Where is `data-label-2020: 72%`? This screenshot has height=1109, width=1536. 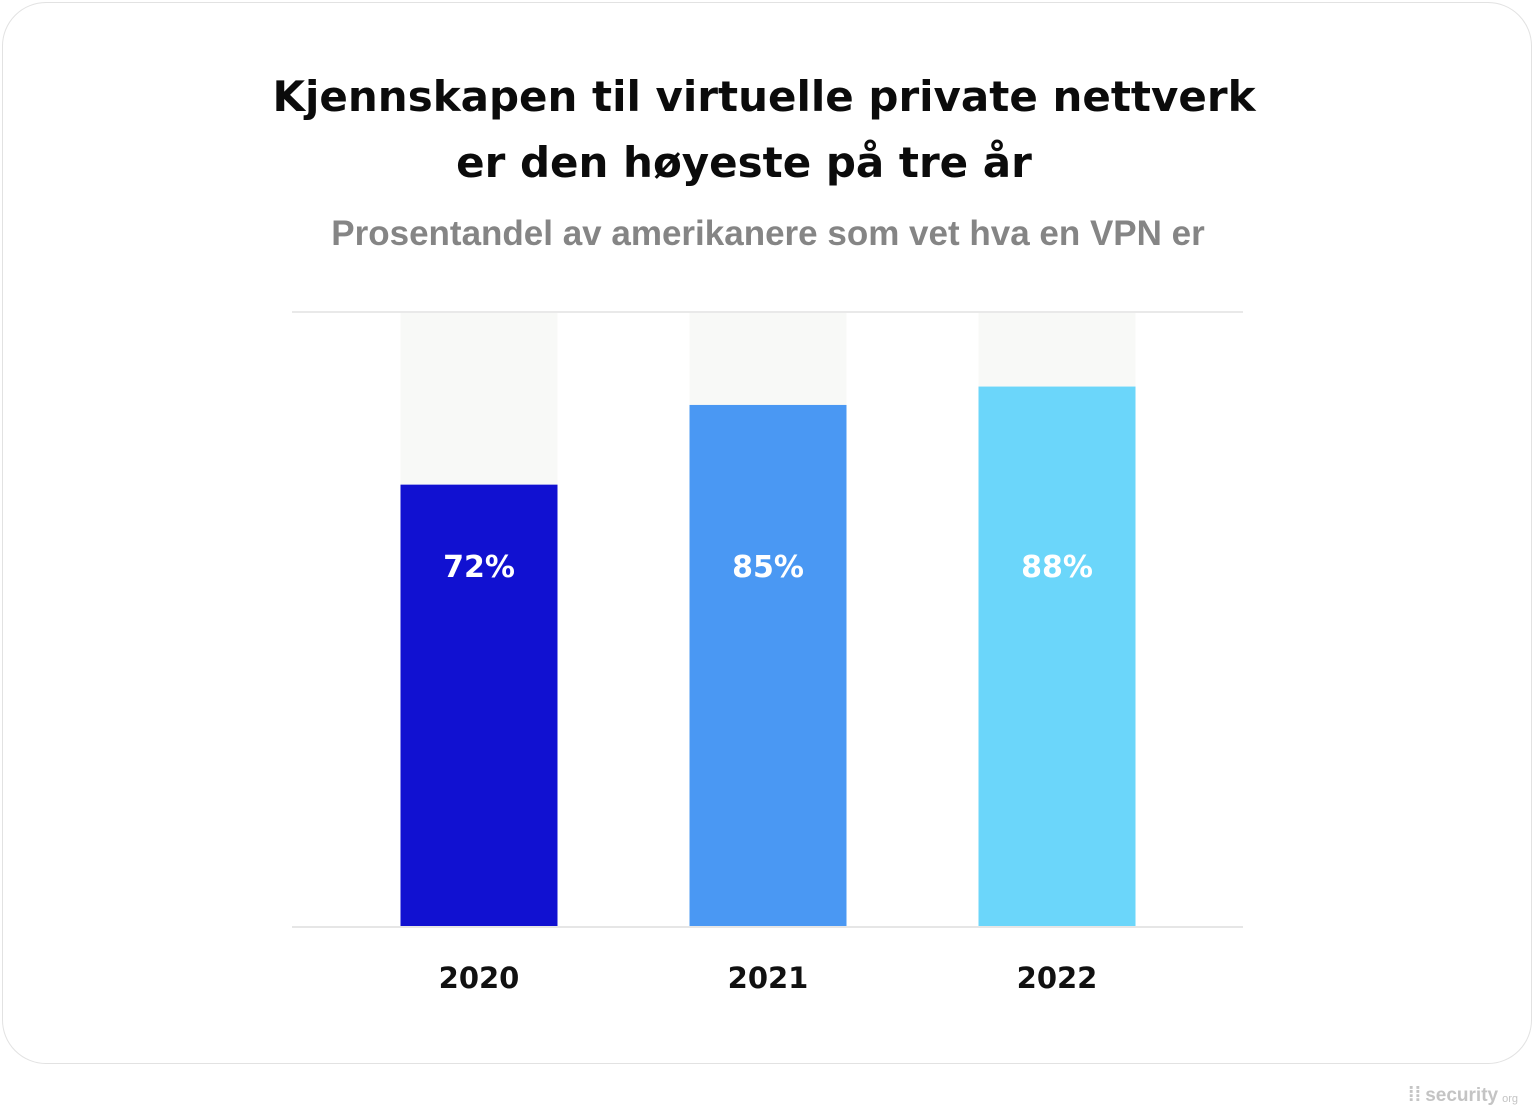 data-label-2020: 72% is located at coordinates (479, 567).